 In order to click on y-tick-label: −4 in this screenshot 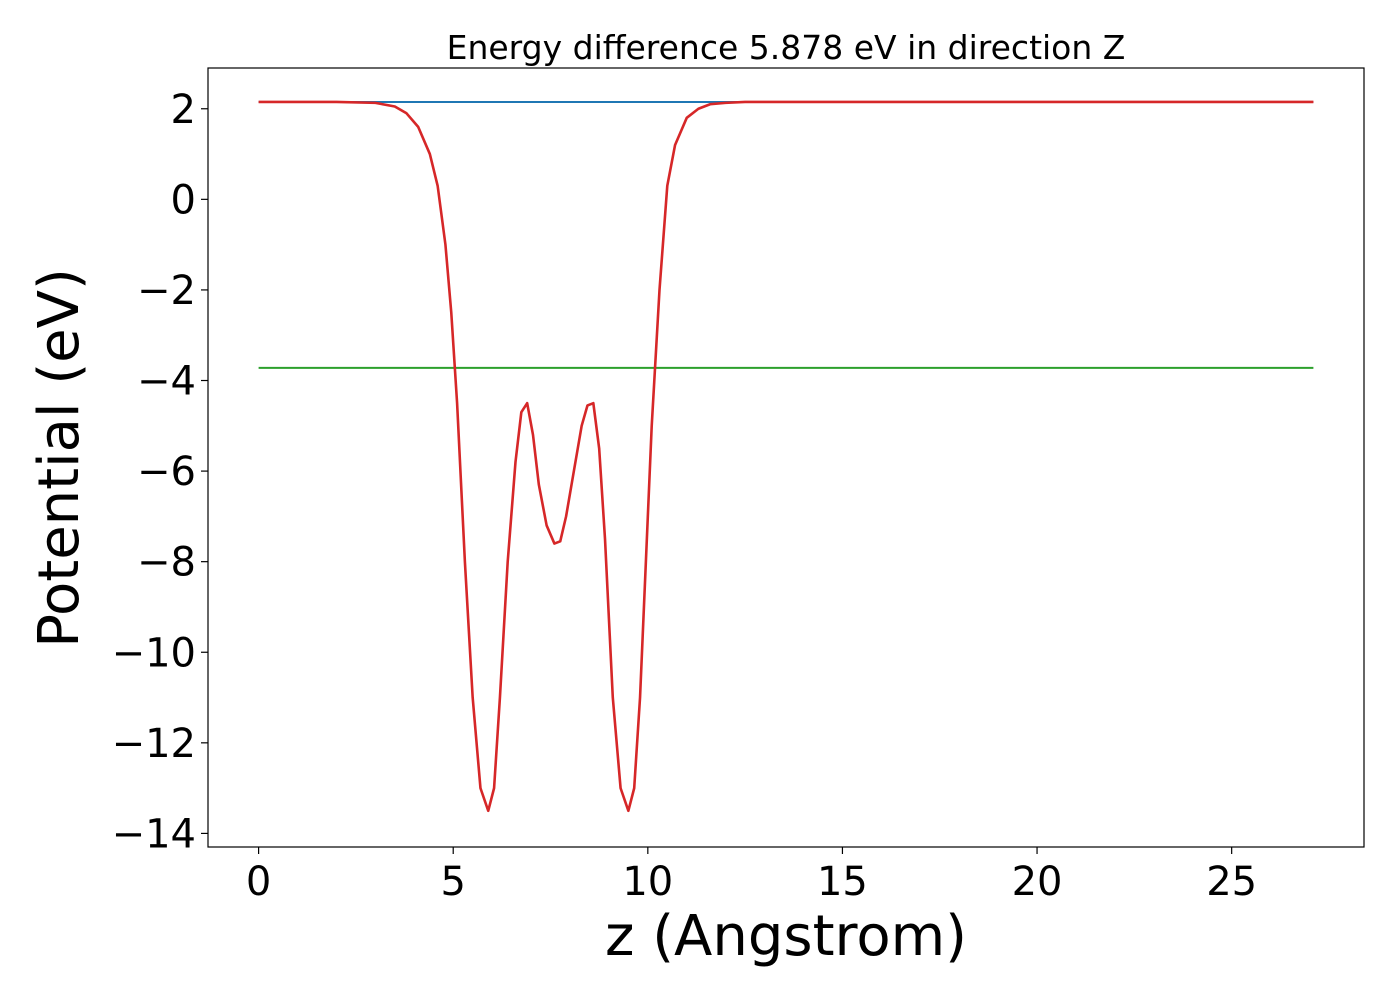, I will do `click(166, 382)`.